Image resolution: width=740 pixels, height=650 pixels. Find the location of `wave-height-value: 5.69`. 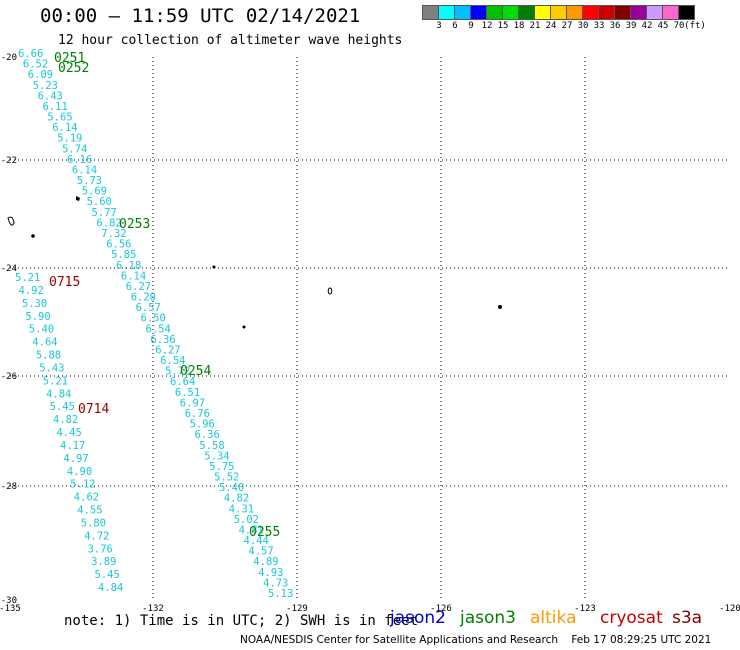

wave-height-value: 5.69 is located at coordinates (94, 192).